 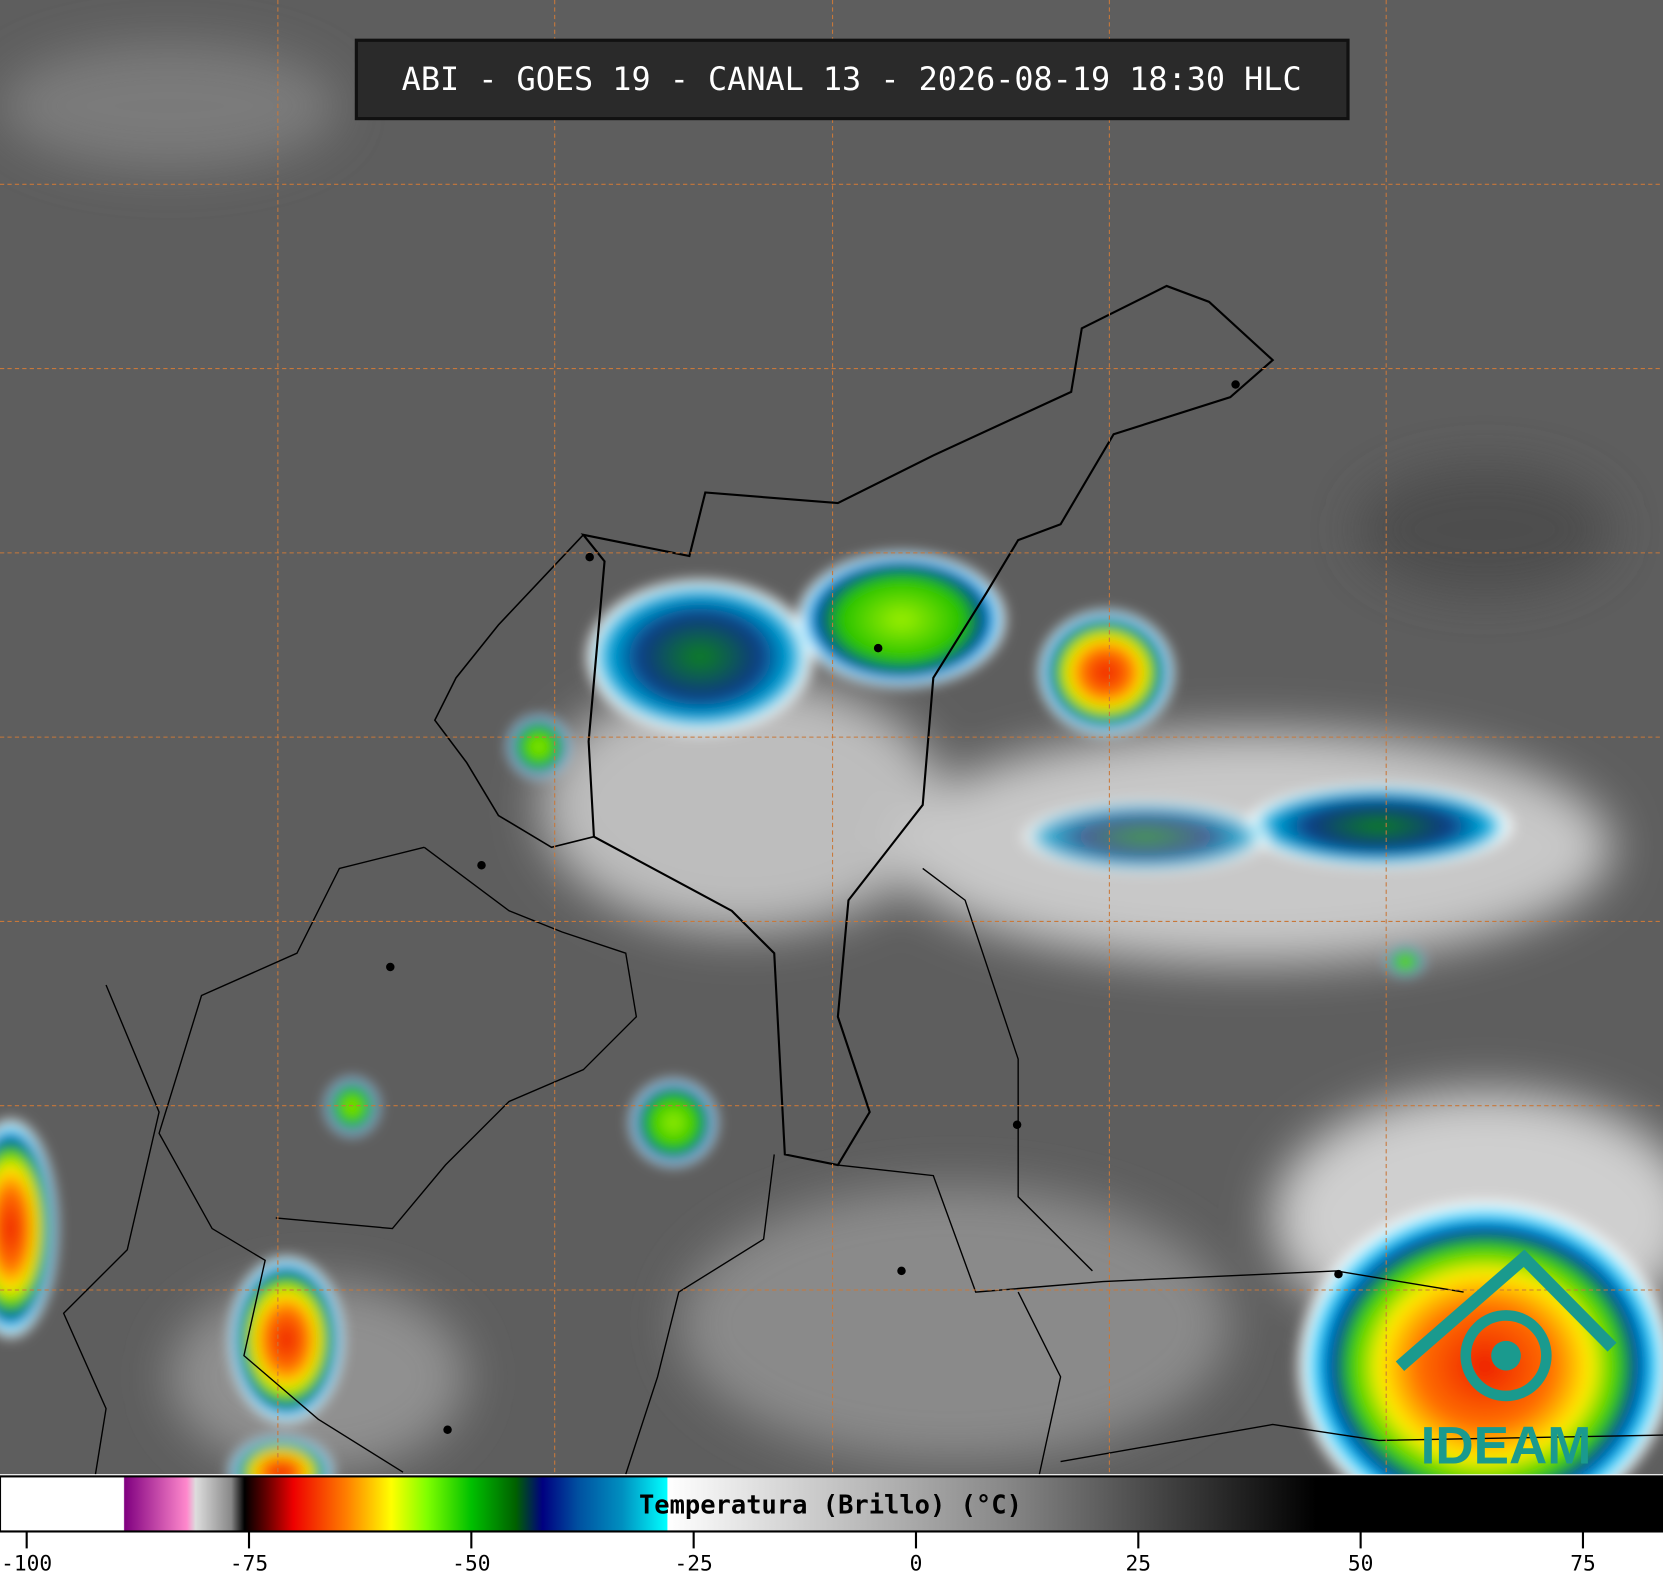 I want to click on tick-label: -50, so click(x=471, y=1563).